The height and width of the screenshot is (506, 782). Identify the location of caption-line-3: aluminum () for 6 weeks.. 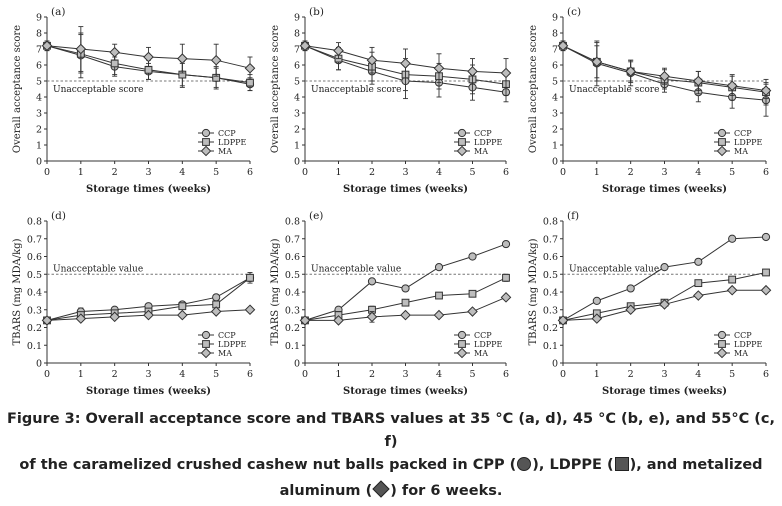
(391, 493).